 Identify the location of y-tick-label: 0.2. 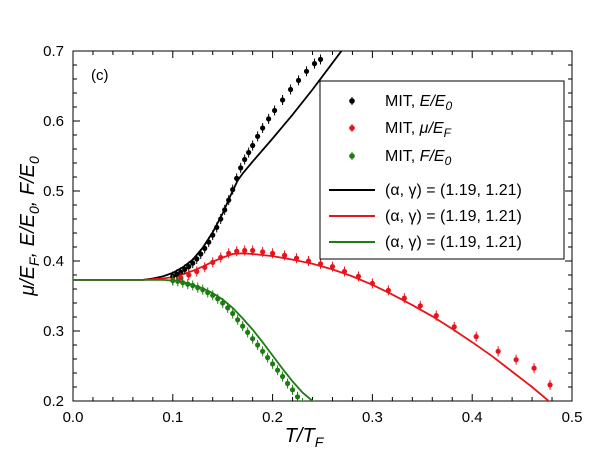
(53, 401).